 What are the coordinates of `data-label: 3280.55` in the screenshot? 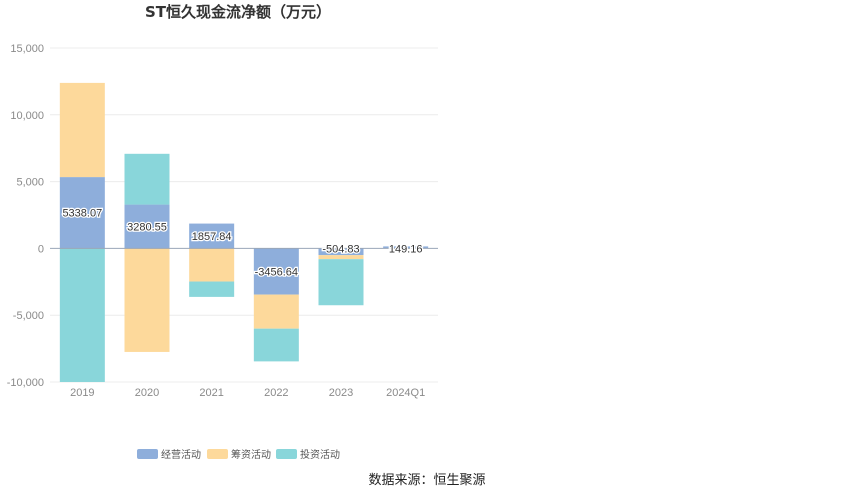 It's located at (147, 227).